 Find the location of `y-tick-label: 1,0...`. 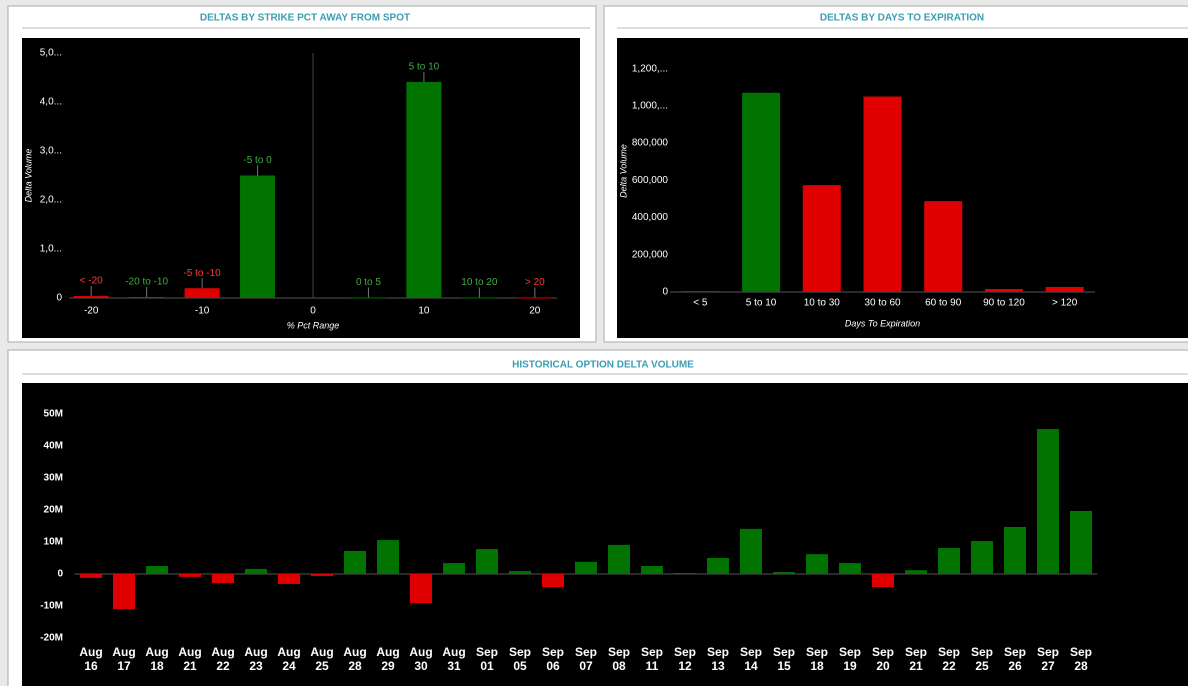

y-tick-label: 1,0... is located at coordinates (51, 249).